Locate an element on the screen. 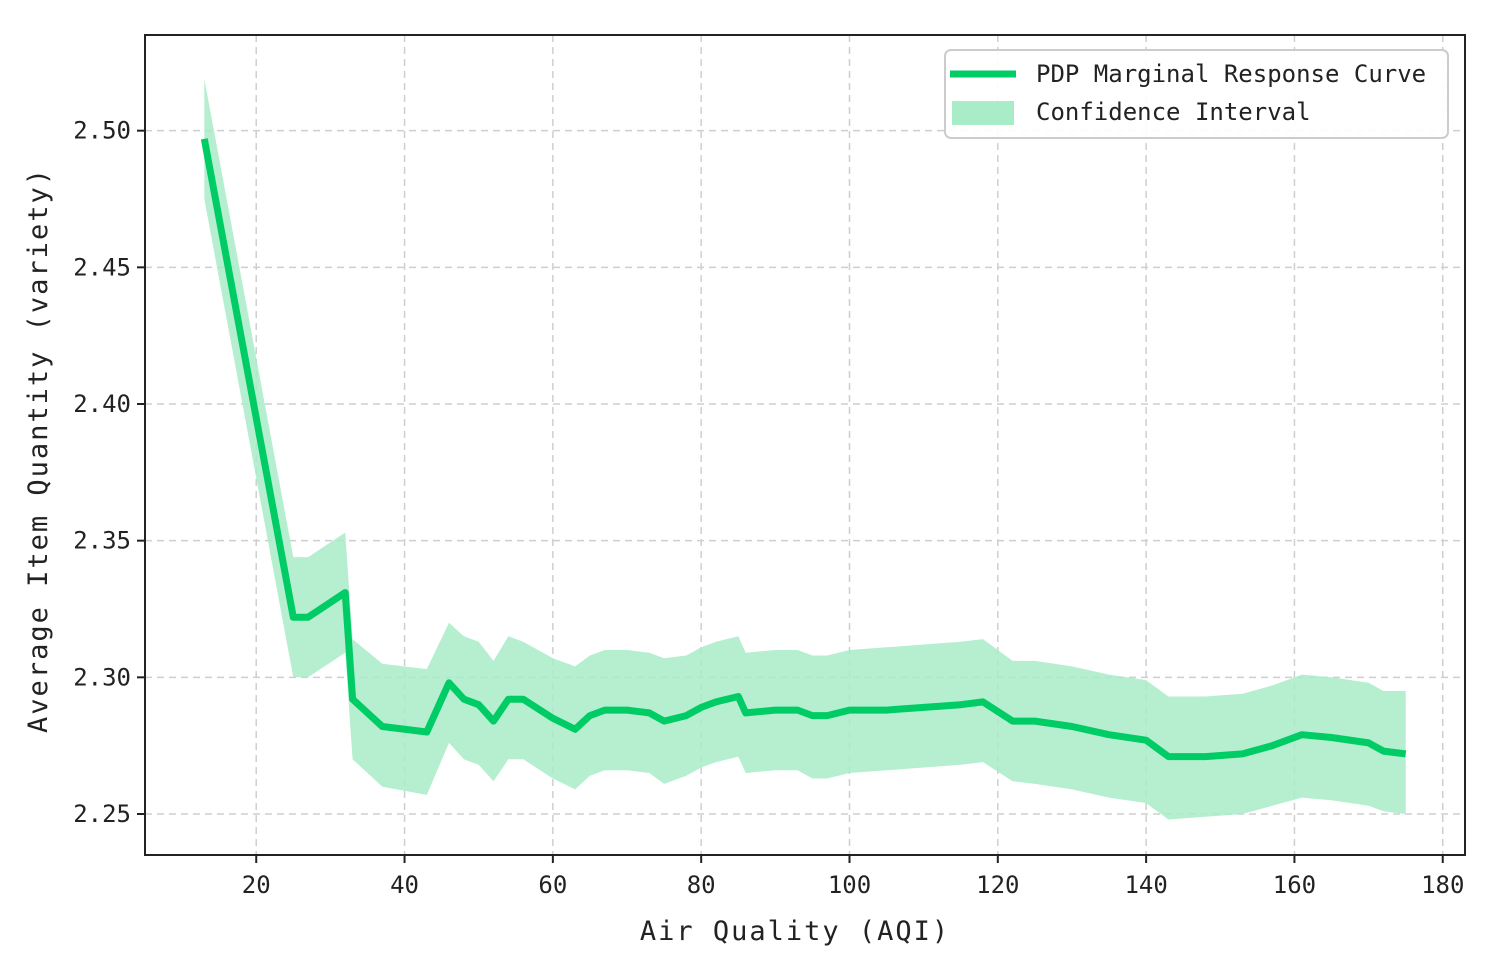 The image size is (1494, 966). y-axis-title: Average Item Quantity (variety) is located at coordinates (38, 450).